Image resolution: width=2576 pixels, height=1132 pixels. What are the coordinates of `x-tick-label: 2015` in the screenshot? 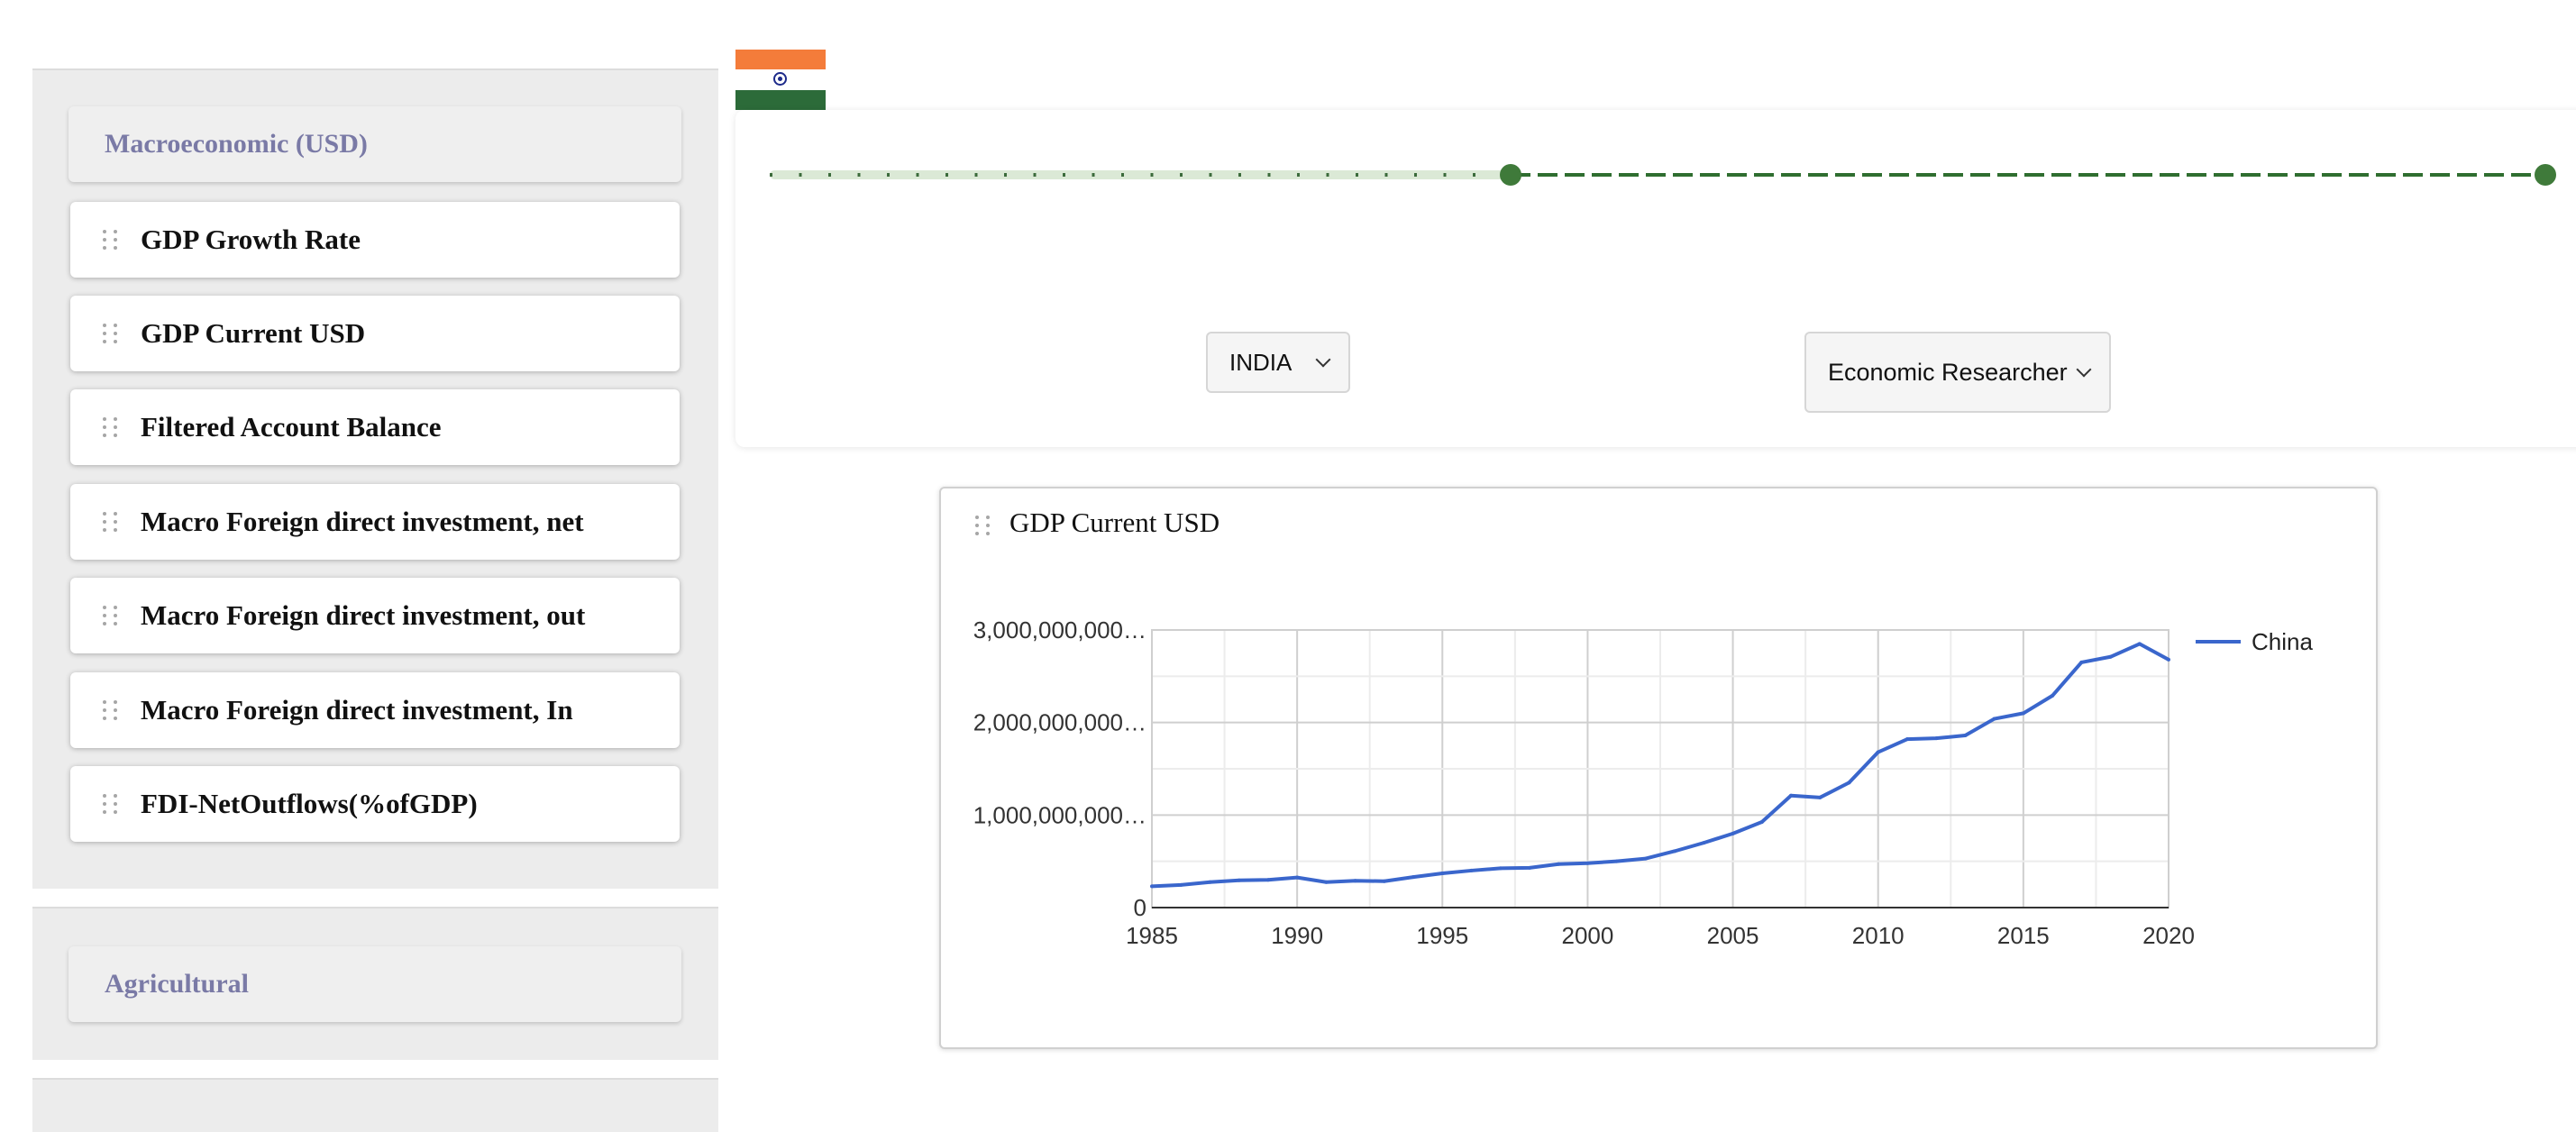 It's located at (2023, 935).